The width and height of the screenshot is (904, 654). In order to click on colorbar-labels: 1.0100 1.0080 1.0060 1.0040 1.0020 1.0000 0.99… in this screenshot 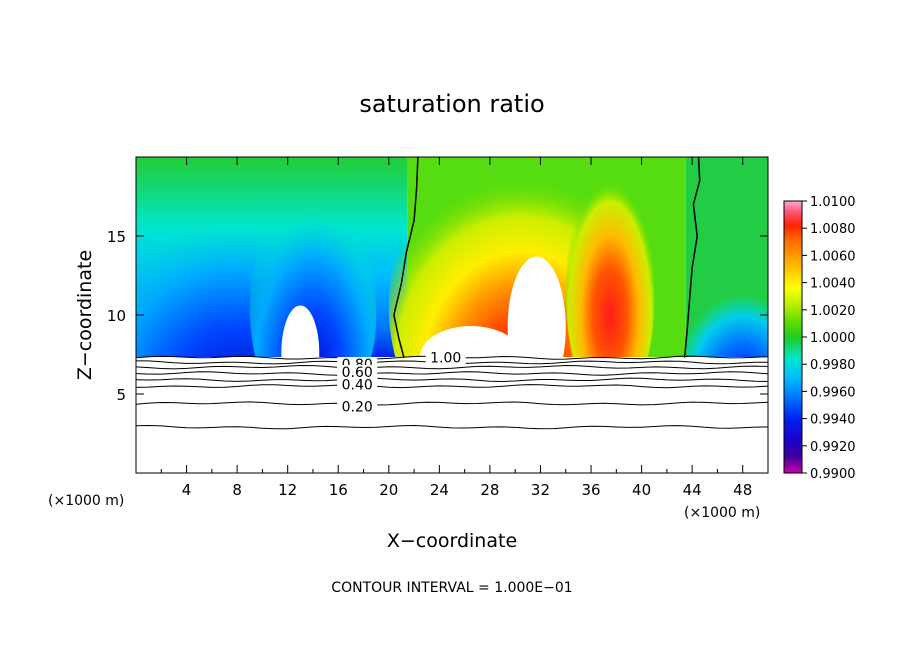, I will do `click(829, 338)`.